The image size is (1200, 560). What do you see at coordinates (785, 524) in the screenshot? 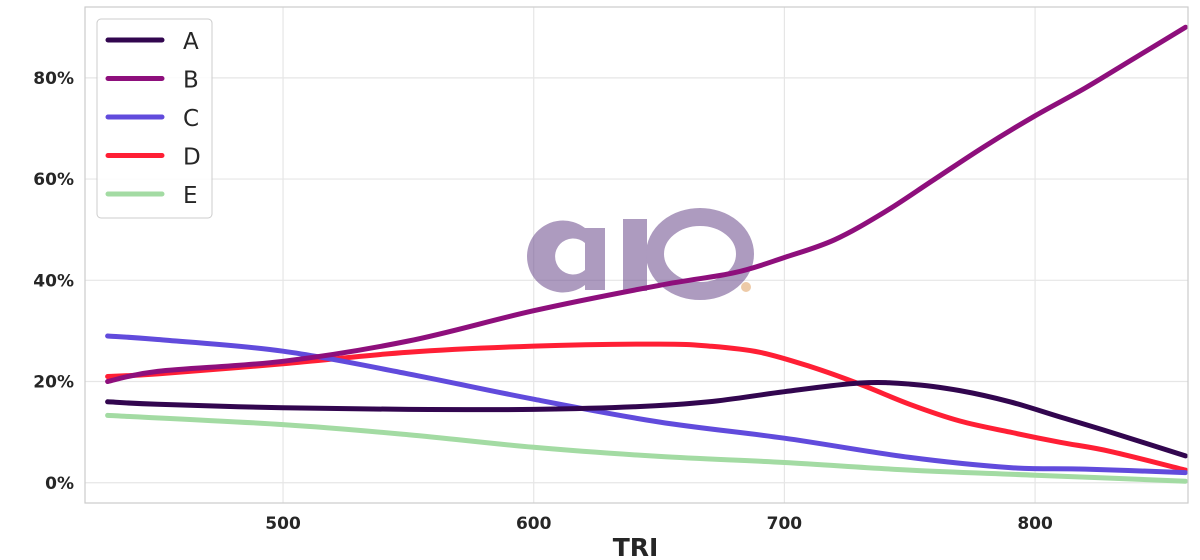
I see `x-tick-label: 700` at bounding box center [785, 524].